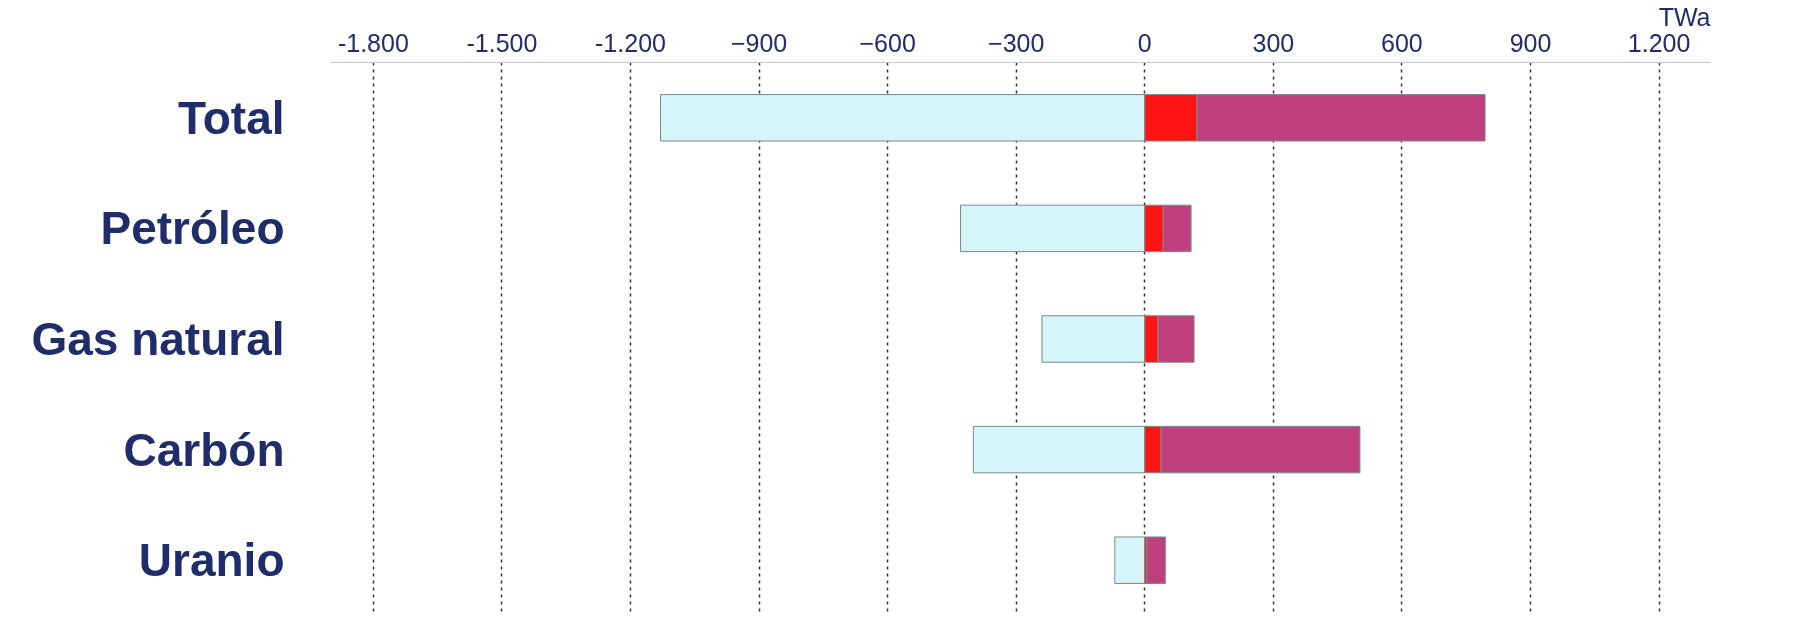 The width and height of the screenshot is (1816, 634). What do you see at coordinates (1659, 42) in the screenshot?
I see `x-tick-label: 1.200` at bounding box center [1659, 42].